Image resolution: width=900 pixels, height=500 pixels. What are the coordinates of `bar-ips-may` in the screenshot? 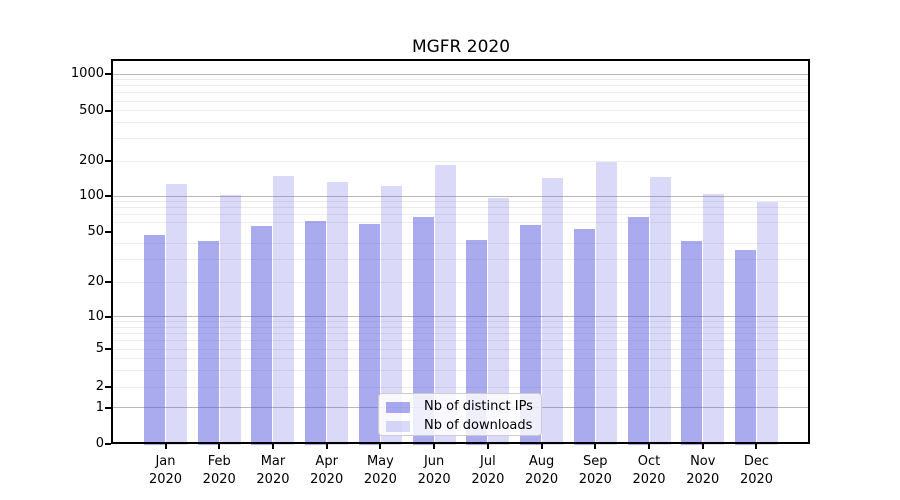 It's located at (369, 334).